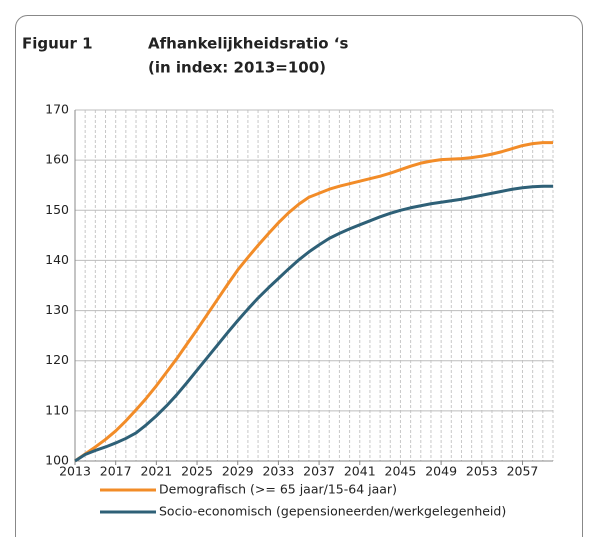 This screenshot has height=537, width=598. What do you see at coordinates (401, 471) in the screenshot?
I see `x-tick-label: 2045` at bounding box center [401, 471].